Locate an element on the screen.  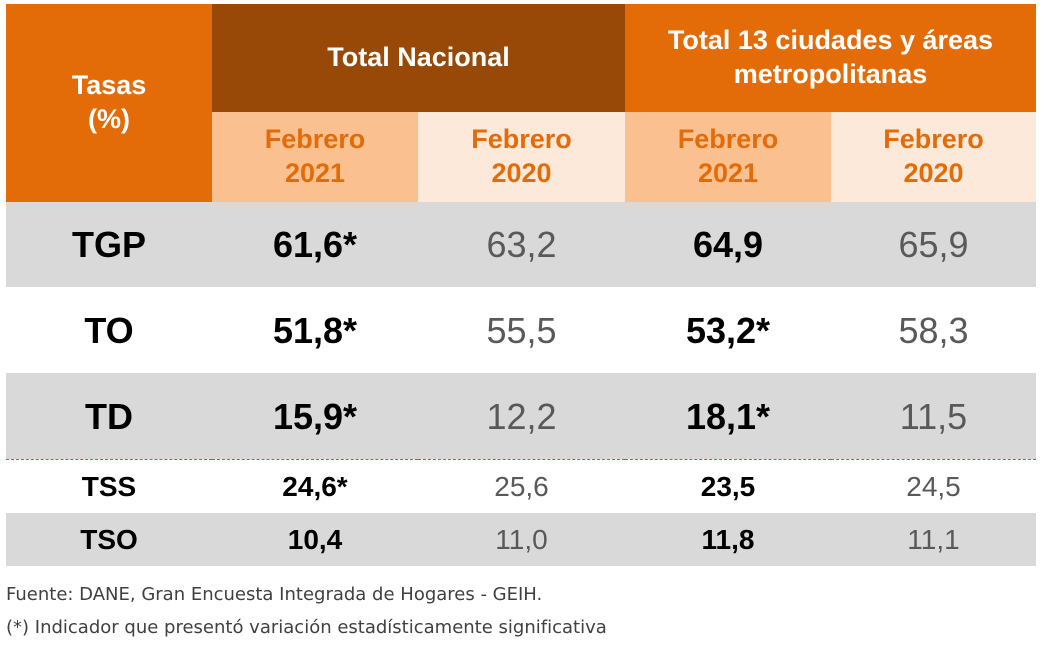
table-cell: 15,9* is located at coordinates (315, 416).